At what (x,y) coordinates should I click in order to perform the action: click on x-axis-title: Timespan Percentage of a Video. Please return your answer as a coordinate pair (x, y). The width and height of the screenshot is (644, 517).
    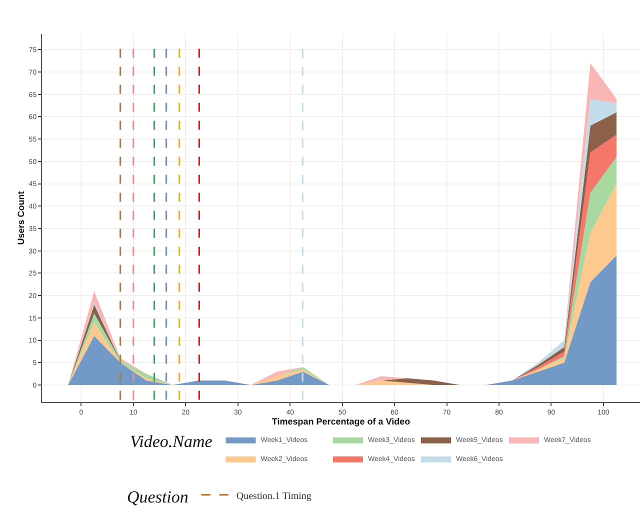
    Looking at the image, I should click on (341, 421).